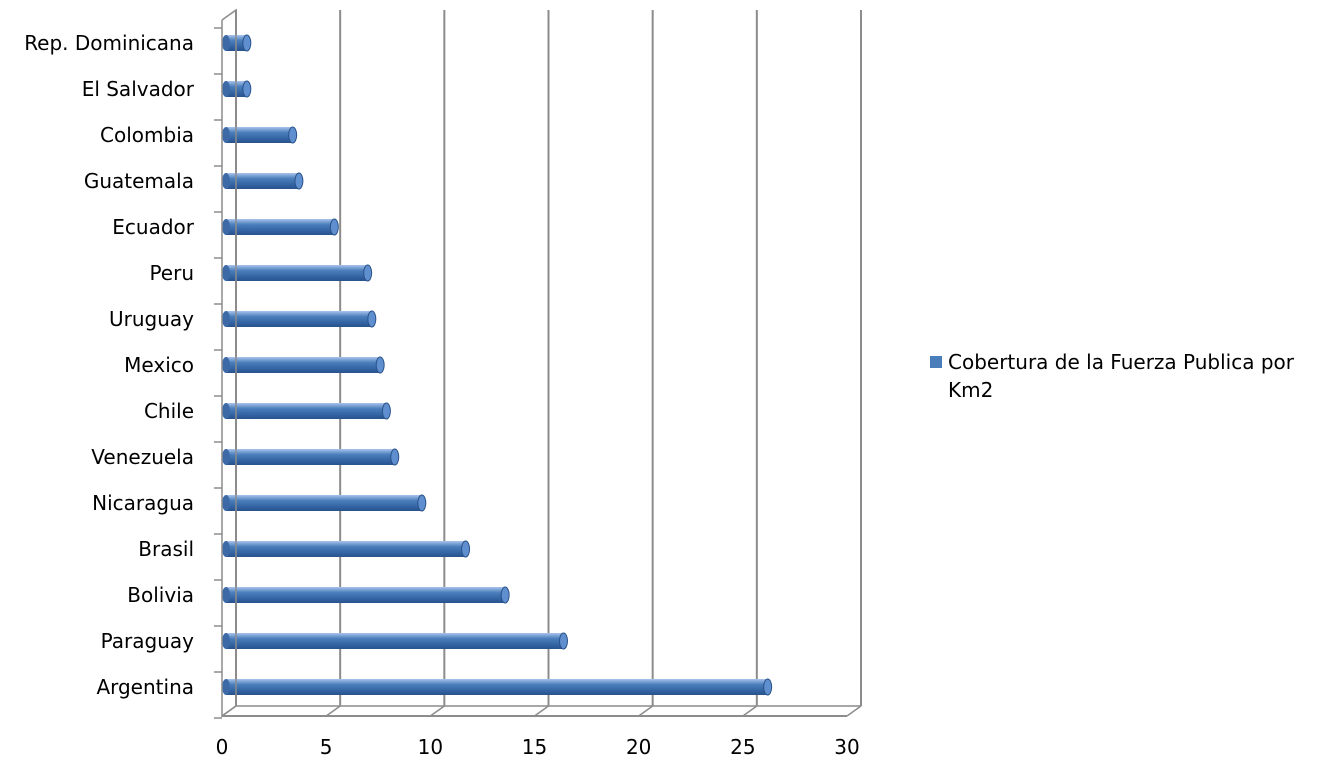 The width and height of the screenshot is (1327, 763). Describe the element at coordinates (151, 319) in the screenshot. I see `category-label: Uruguay` at that location.